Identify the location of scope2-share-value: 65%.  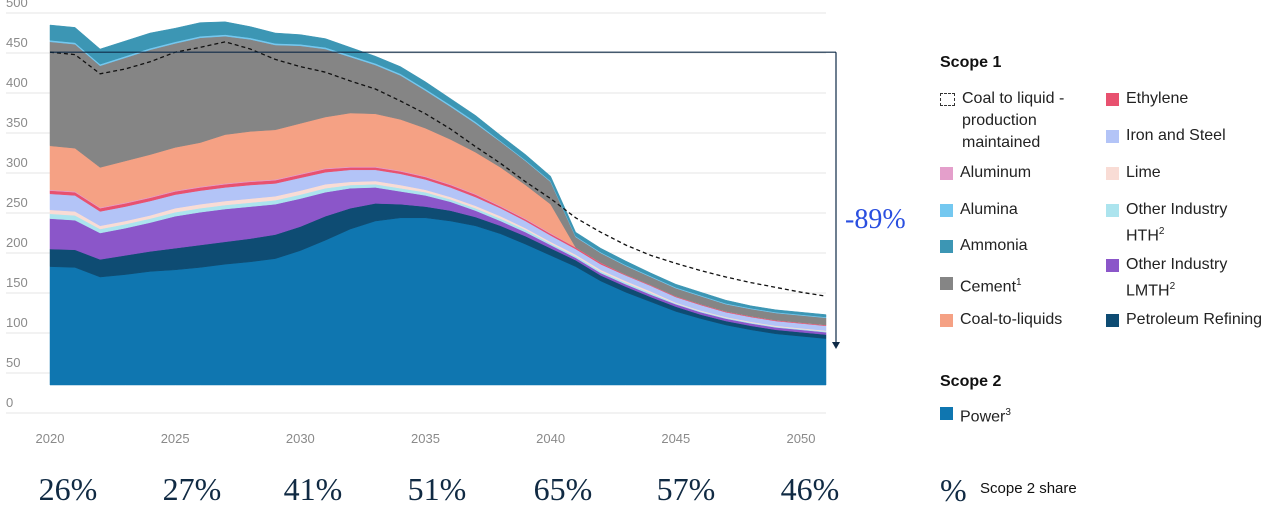
(563, 488).